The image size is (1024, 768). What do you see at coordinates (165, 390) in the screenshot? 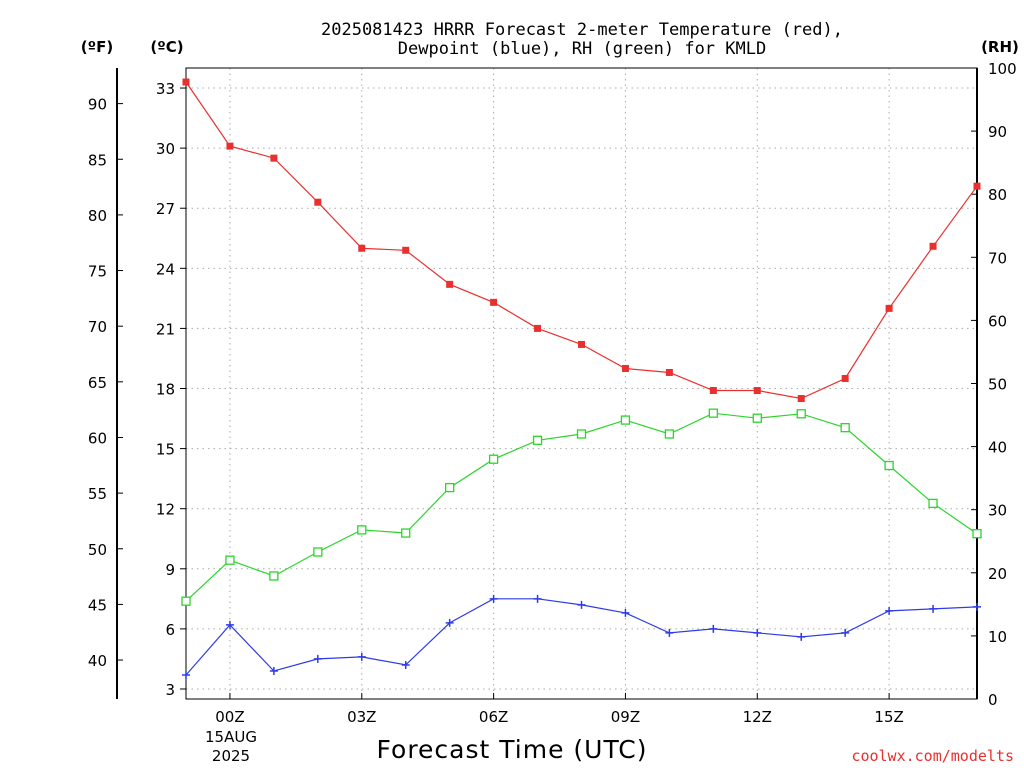
I see `celsius-tick-label: 18` at bounding box center [165, 390].